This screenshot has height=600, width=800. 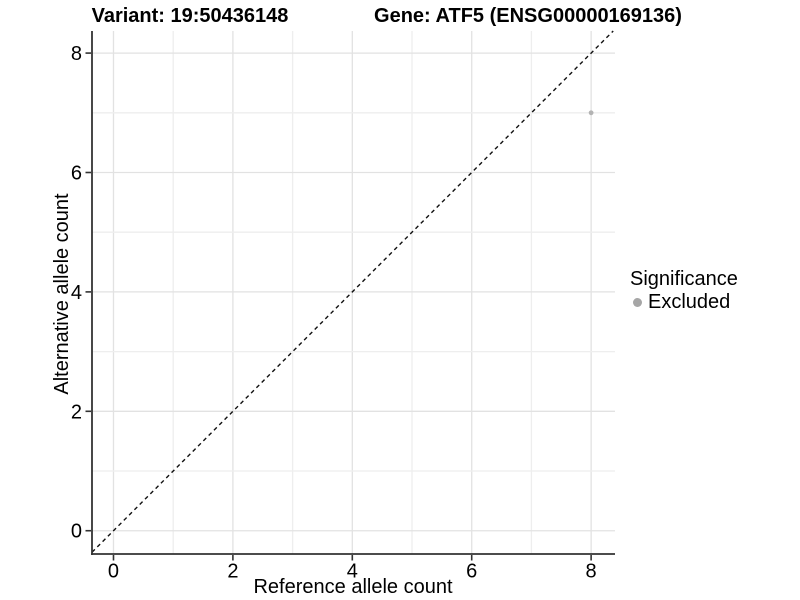 I want to click on gene-title: Gene: ATF5 (ENSG00000169136), so click(x=528, y=16).